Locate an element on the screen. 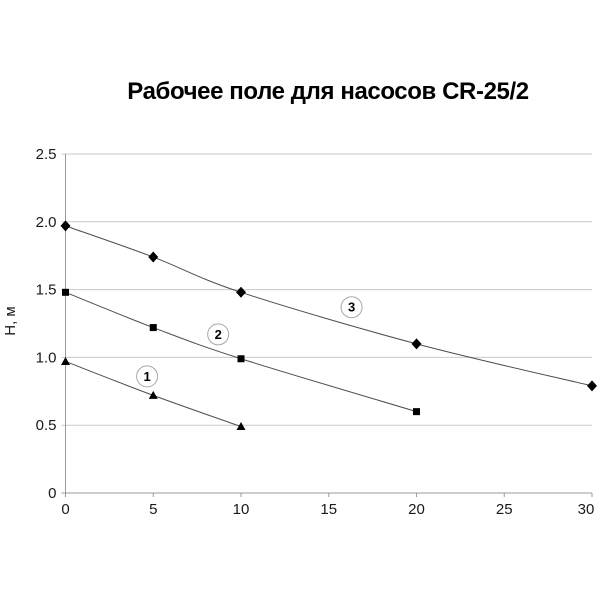  y-tick-label: 0 is located at coordinates (52, 493).